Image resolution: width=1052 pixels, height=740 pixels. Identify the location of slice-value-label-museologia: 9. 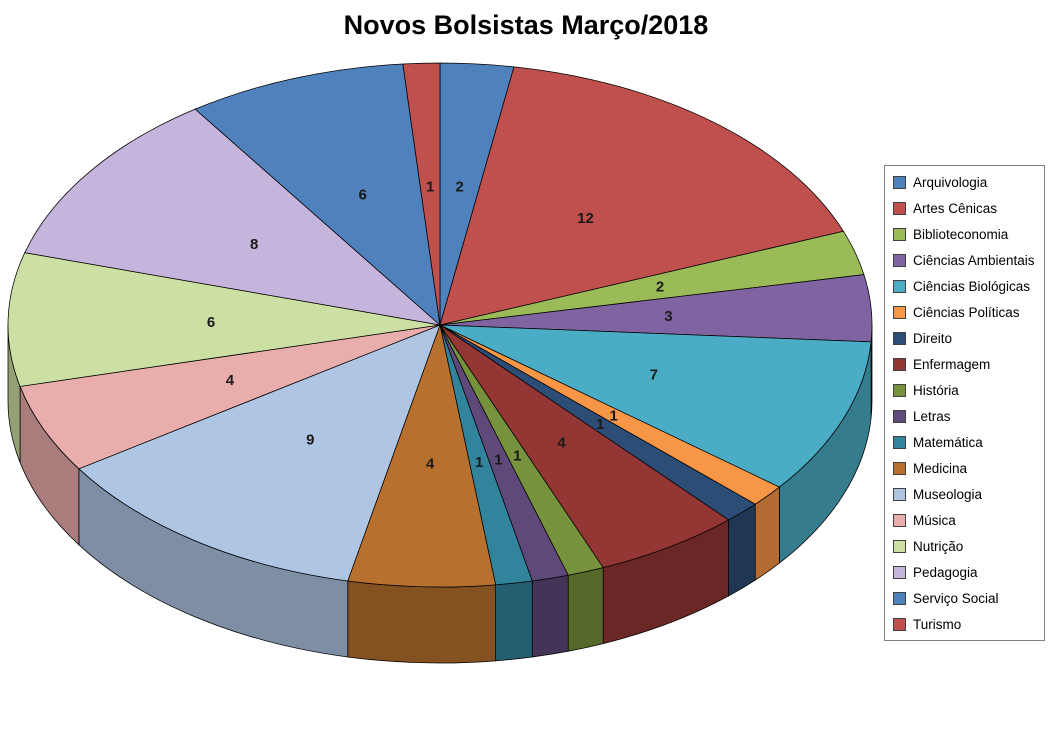
(310, 439).